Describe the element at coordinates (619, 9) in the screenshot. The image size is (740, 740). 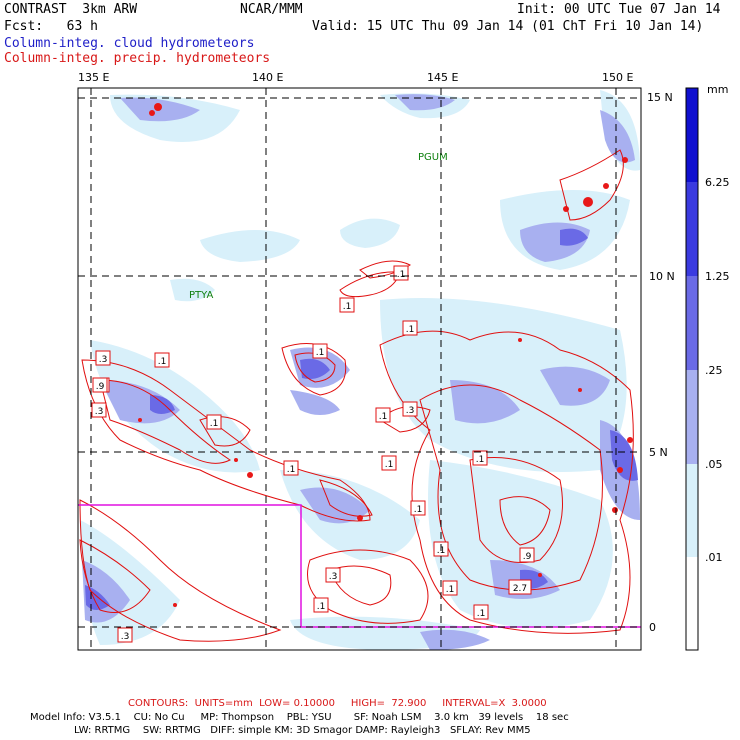
I see `init-time: Init: 00 UTC Tue 07 Jan 14` at that location.